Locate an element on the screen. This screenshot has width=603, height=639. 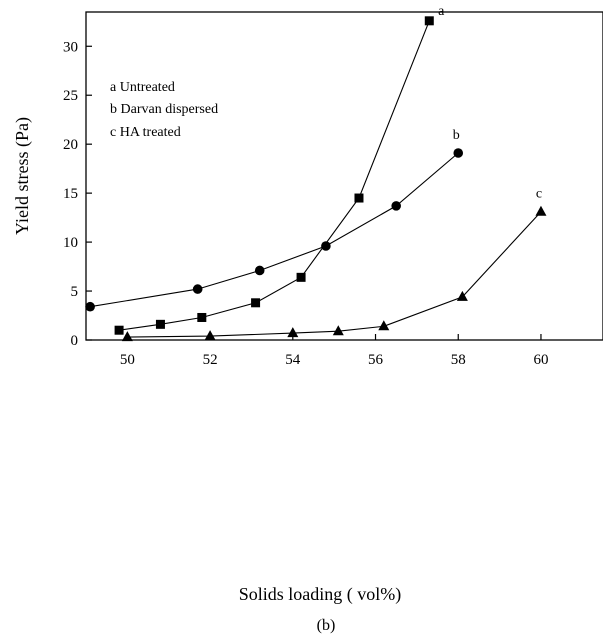
y-tick-label: 20 is located at coordinates (70, 145).